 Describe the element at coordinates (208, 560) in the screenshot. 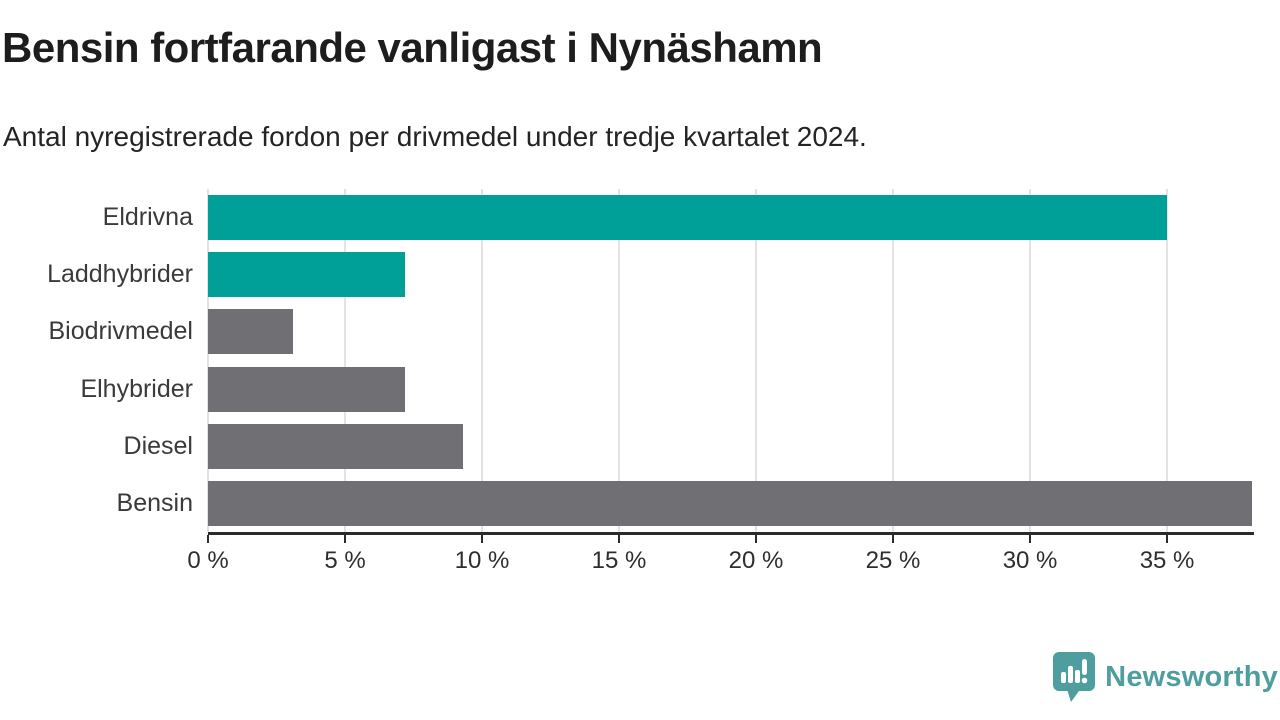

I see `axis-tick-label: 0 %` at that location.